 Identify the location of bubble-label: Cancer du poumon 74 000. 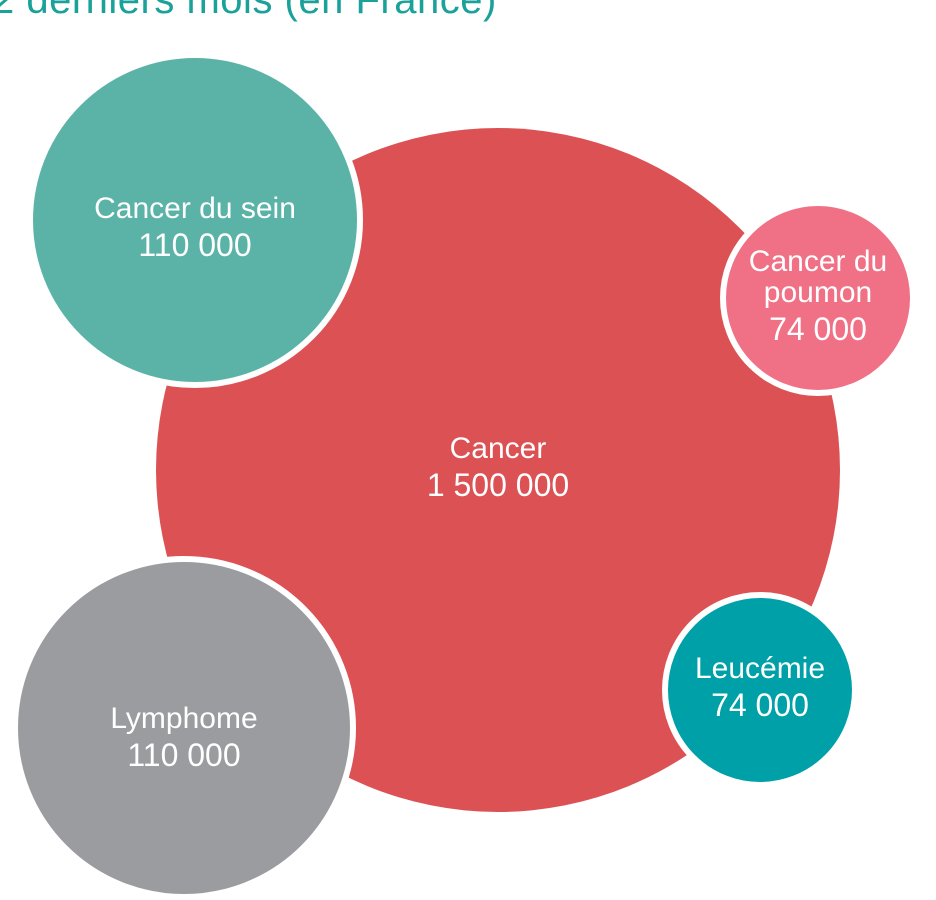
(818, 297).